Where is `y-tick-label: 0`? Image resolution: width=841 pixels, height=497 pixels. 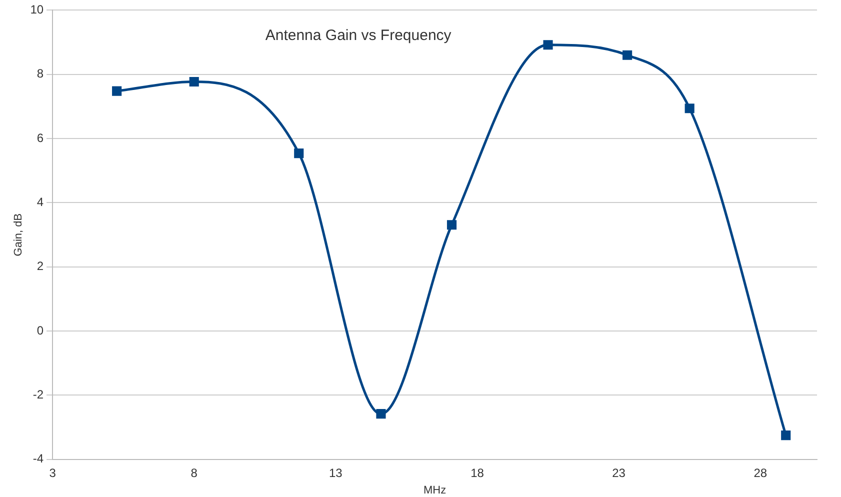
y-tick-label: 0 is located at coordinates (40, 330).